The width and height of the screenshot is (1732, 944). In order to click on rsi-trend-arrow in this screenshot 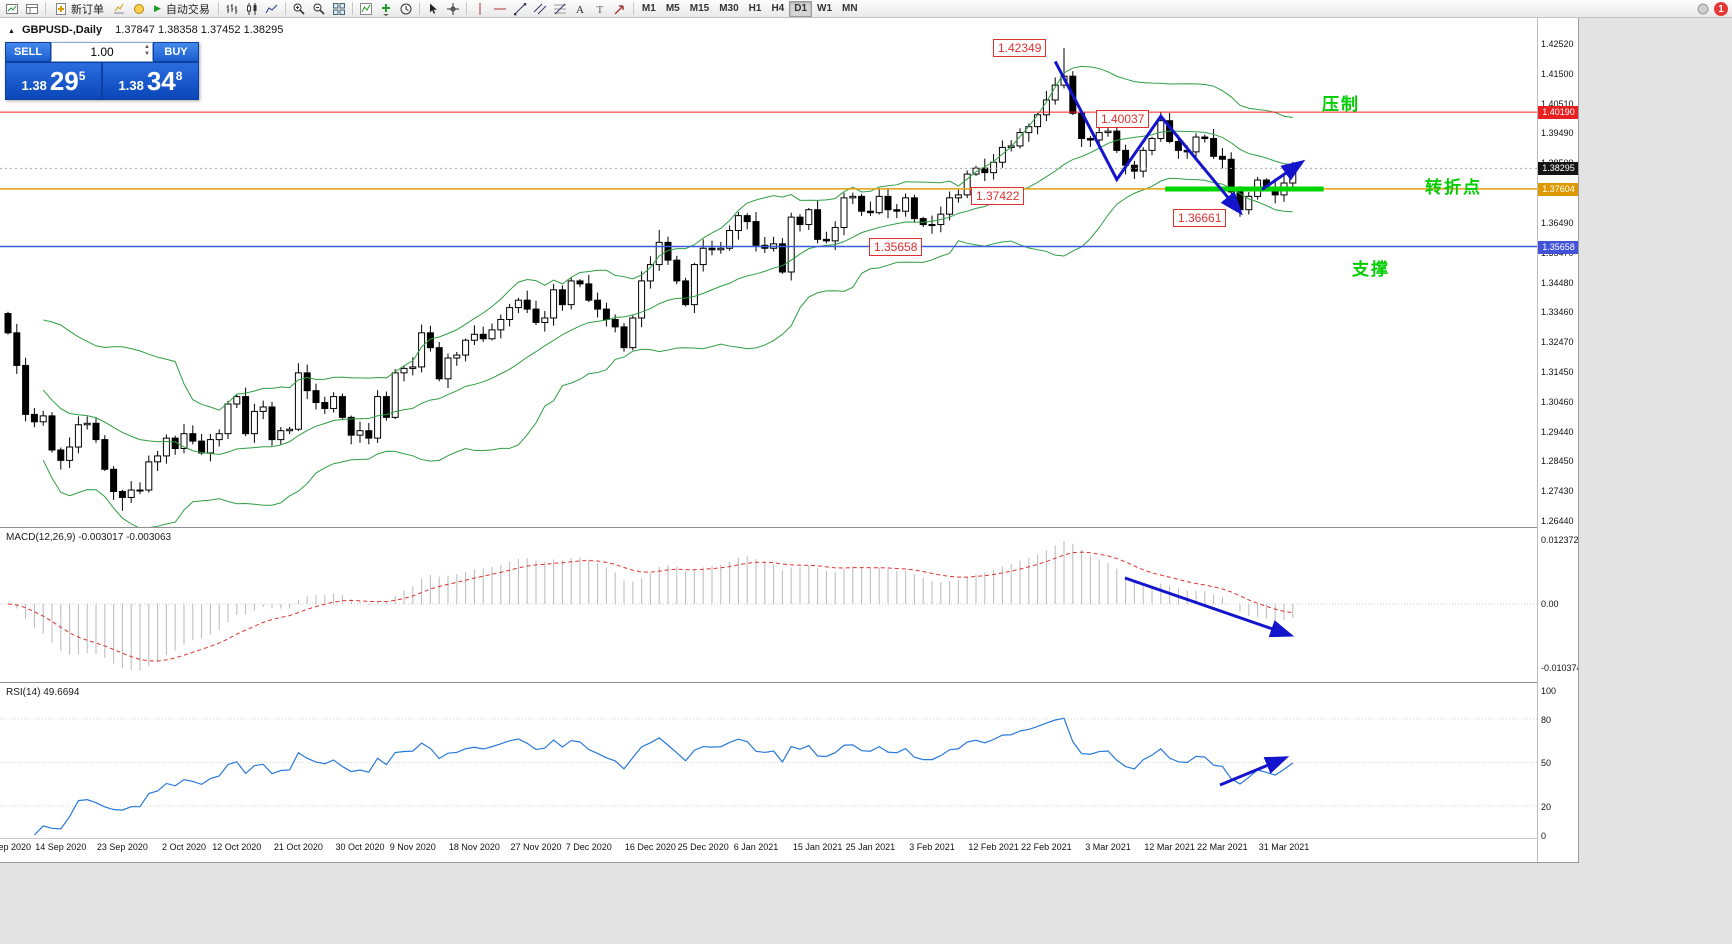, I will do `click(1254, 771)`.